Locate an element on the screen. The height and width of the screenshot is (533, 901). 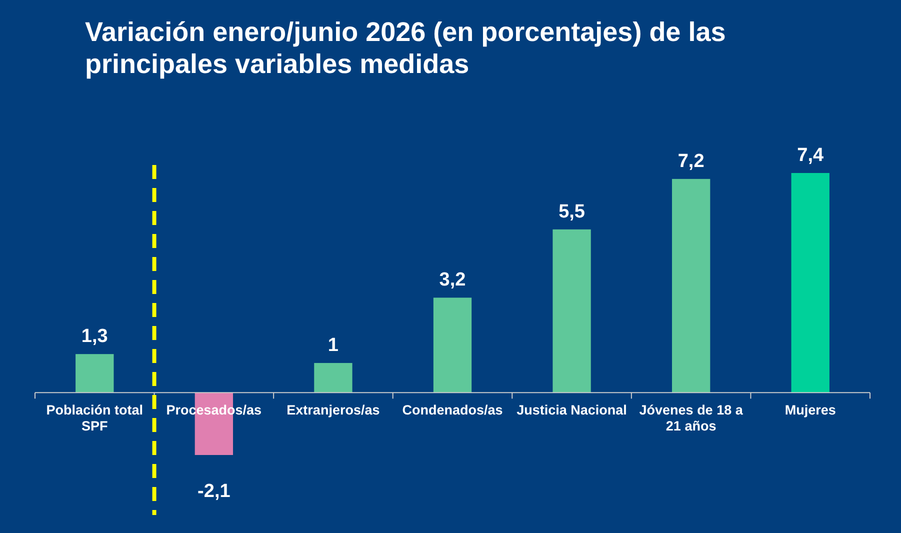
x-tick-label: Justicia Nacional is located at coordinates (571, 410).